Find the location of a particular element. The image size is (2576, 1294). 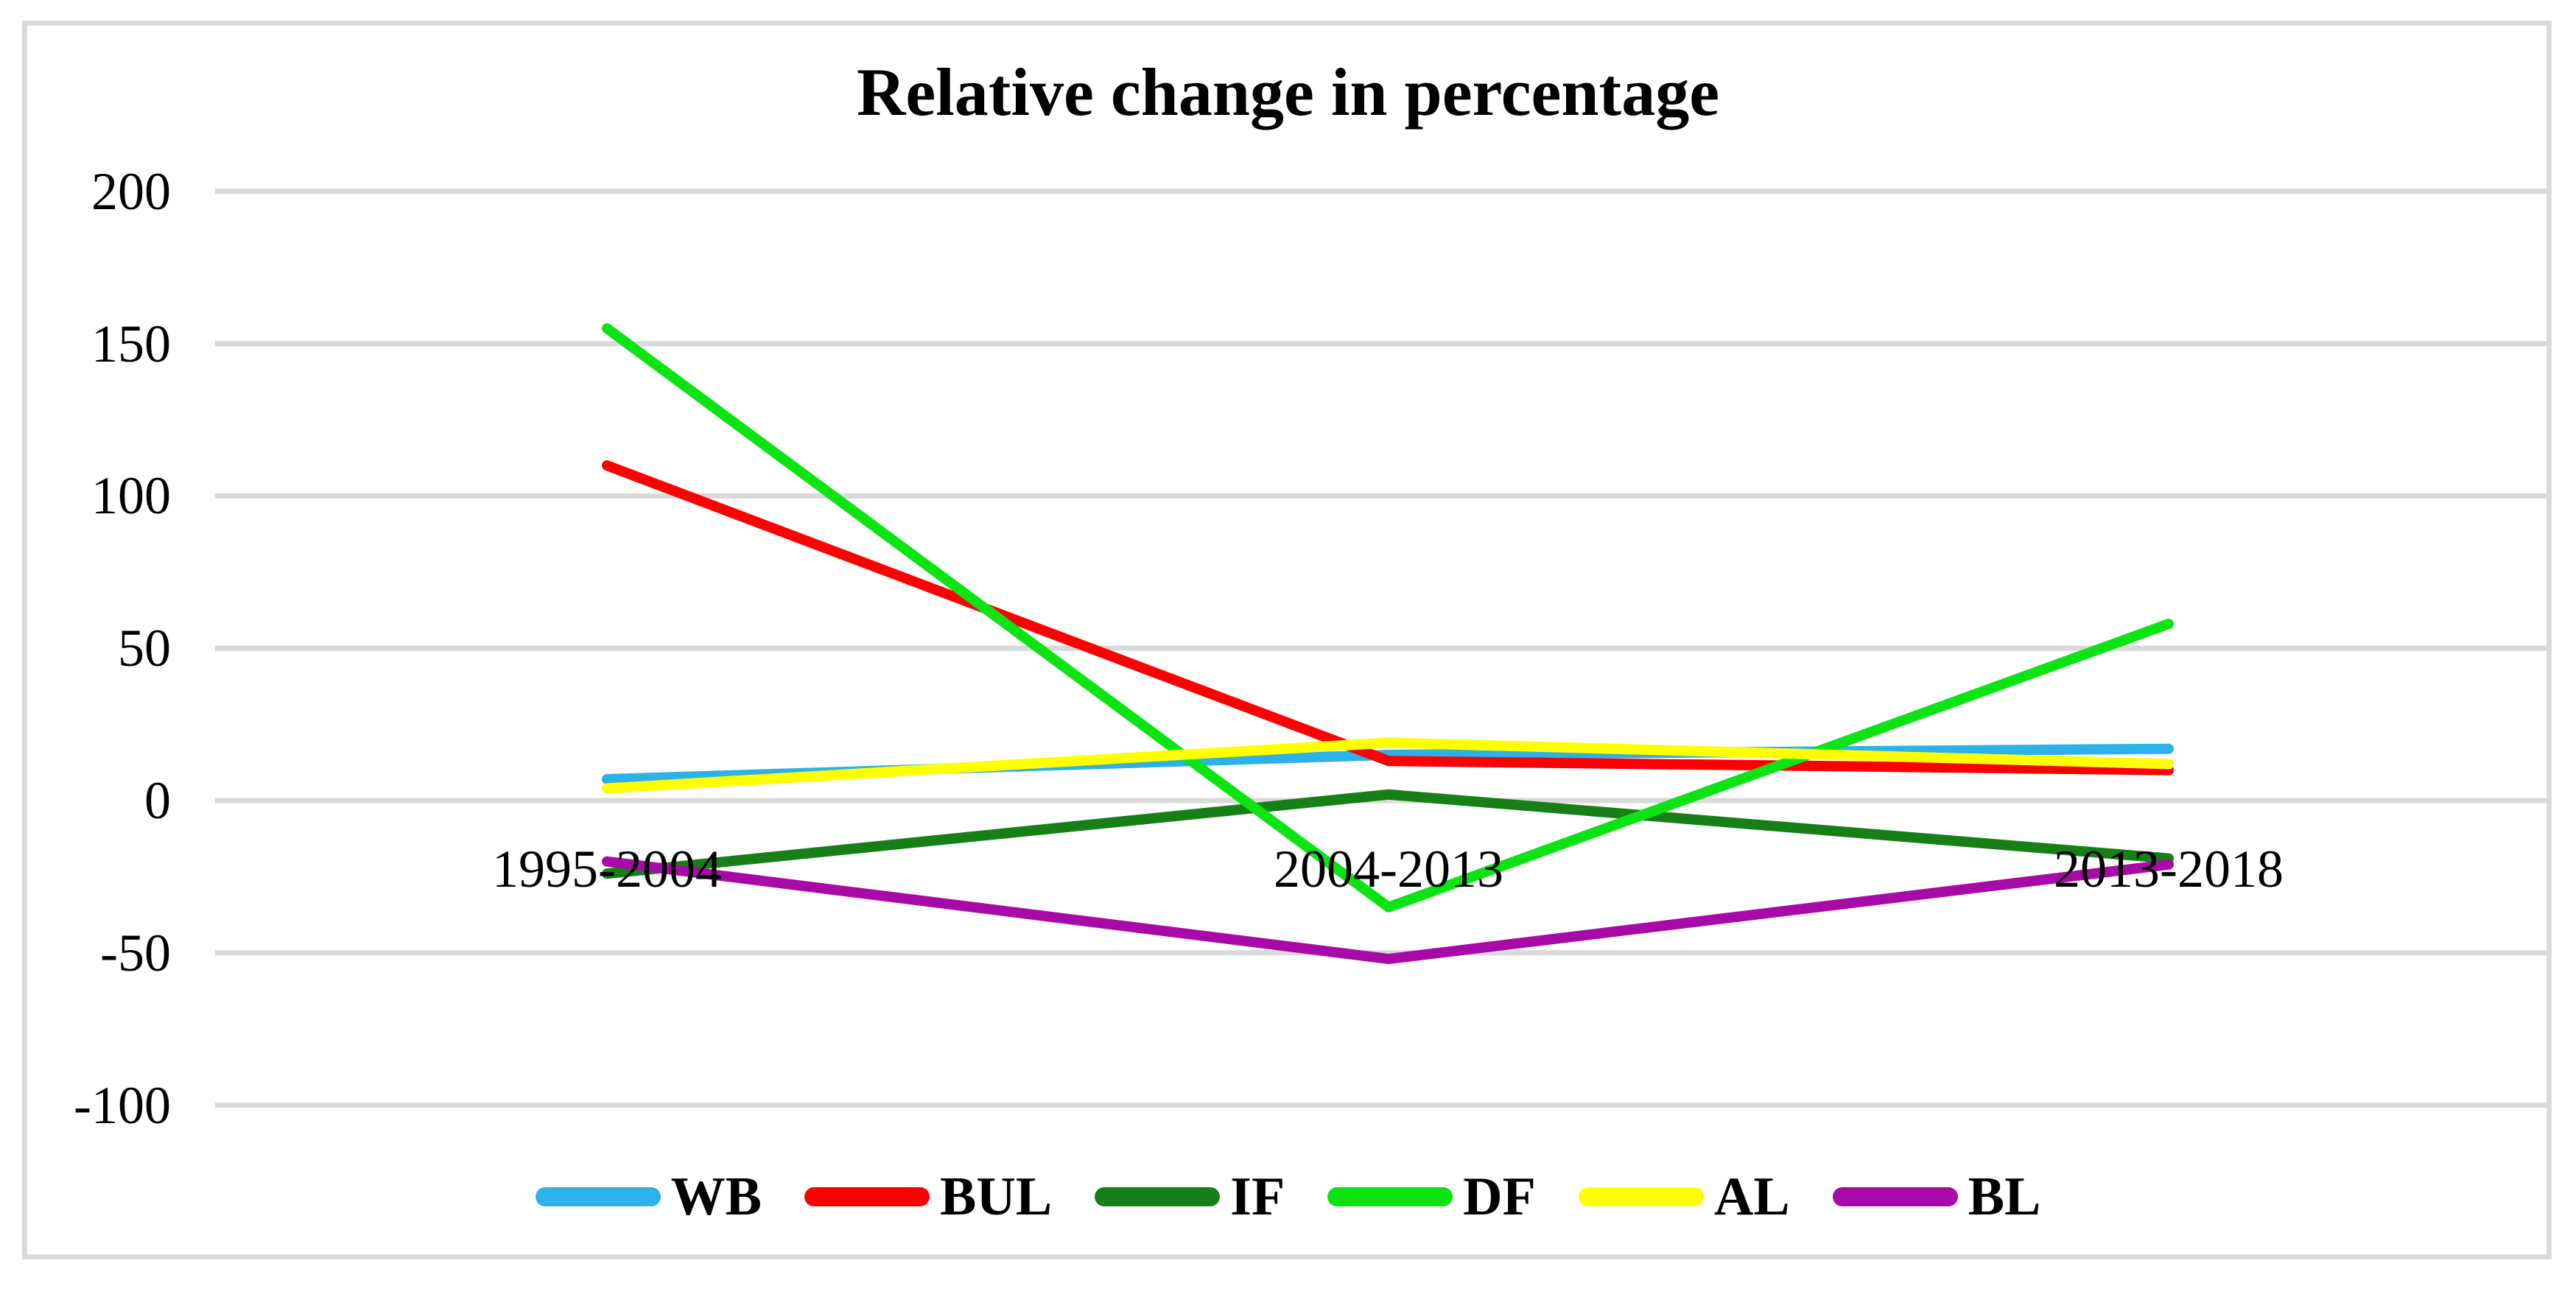

legend-item-WB: WB is located at coordinates (648, 1197).